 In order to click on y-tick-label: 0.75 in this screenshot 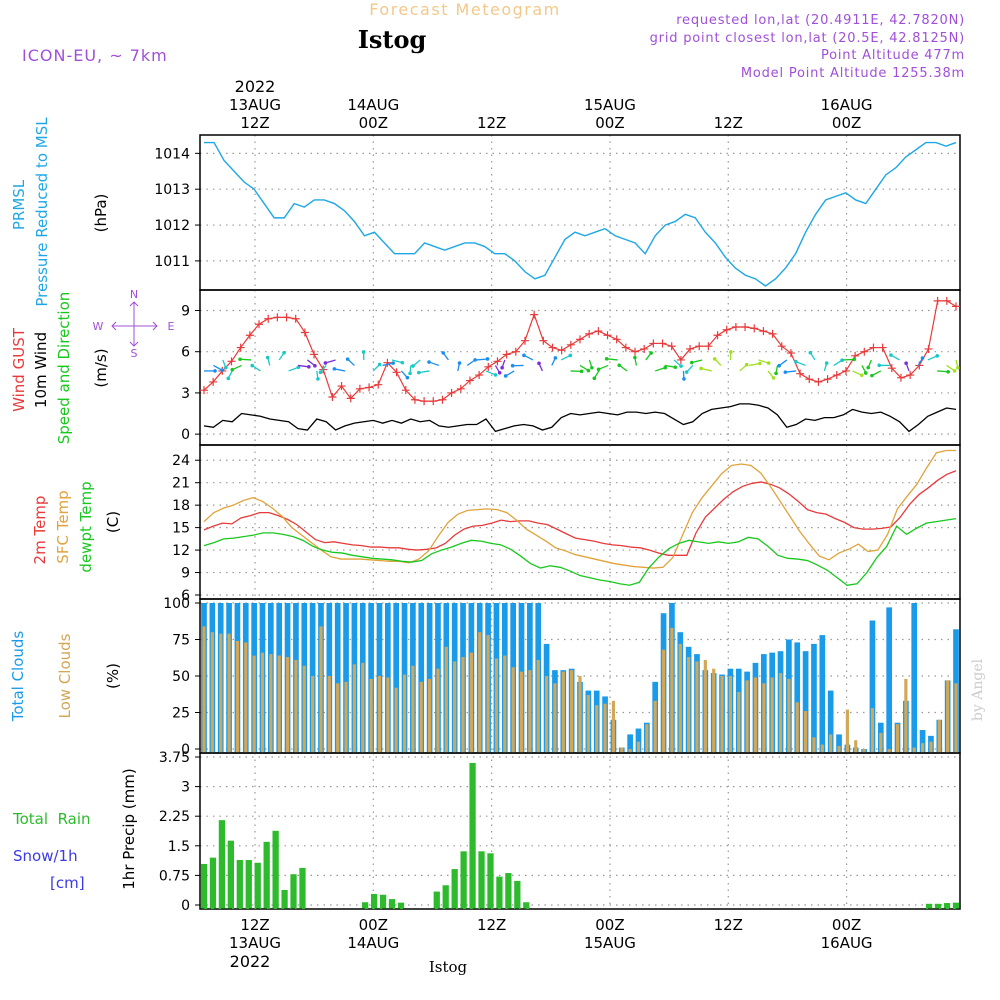, I will do `click(174, 876)`.